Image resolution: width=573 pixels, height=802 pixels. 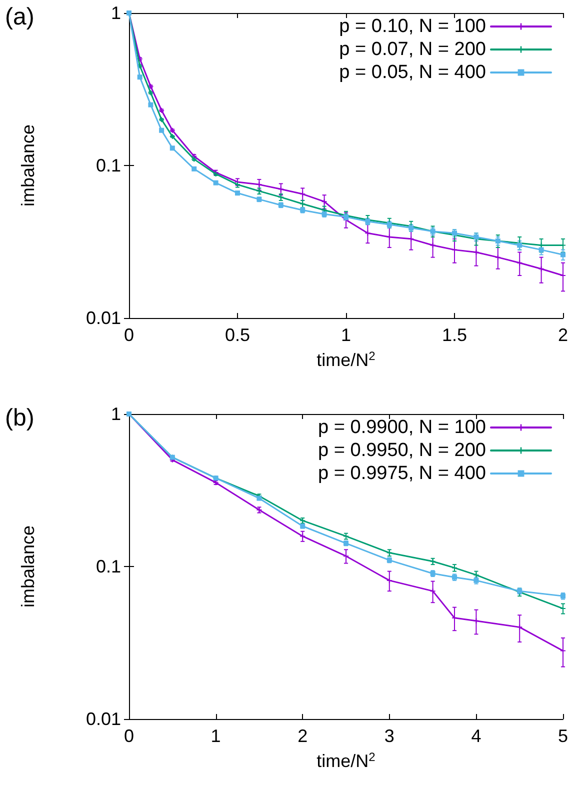 What do you see at coordinates (412, 26) in the screenshot?
I see `legend-label: p = 0.10, N = 100` at bounding box center [412, 26].